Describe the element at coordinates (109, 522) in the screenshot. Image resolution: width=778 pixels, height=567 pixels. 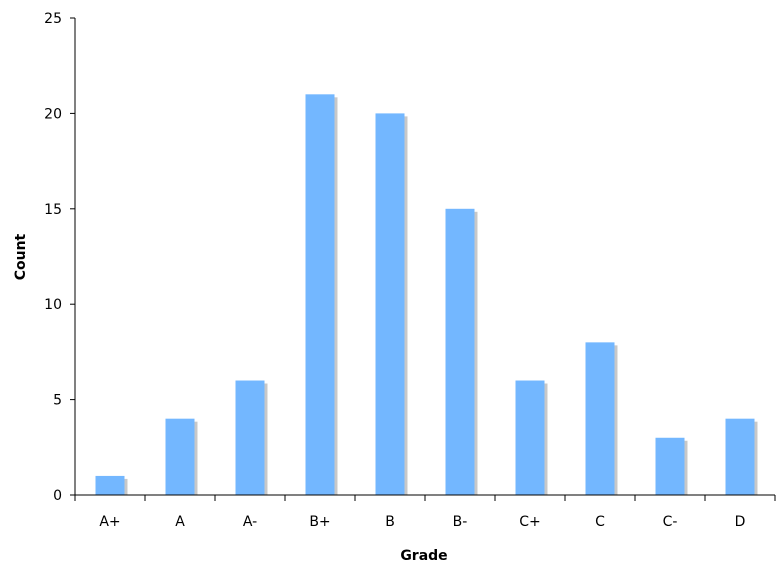
I see `x-tick-label: A+` at that location.